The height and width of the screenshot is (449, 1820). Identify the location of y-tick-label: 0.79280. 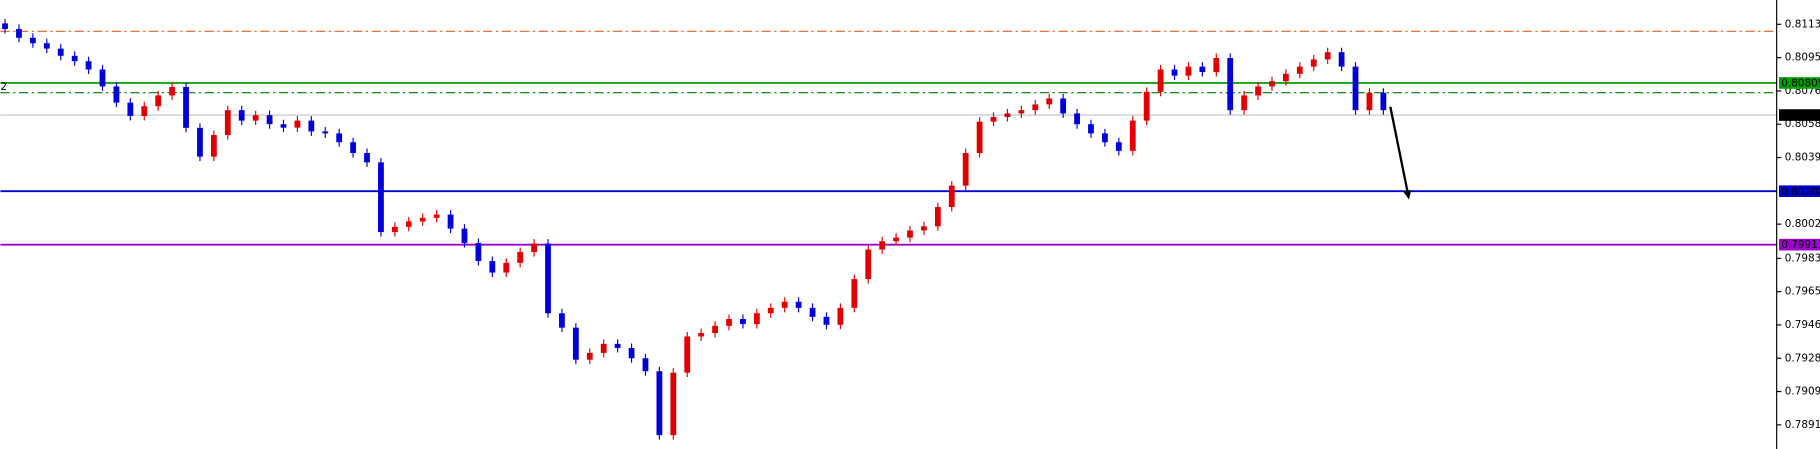
(1802, 358).